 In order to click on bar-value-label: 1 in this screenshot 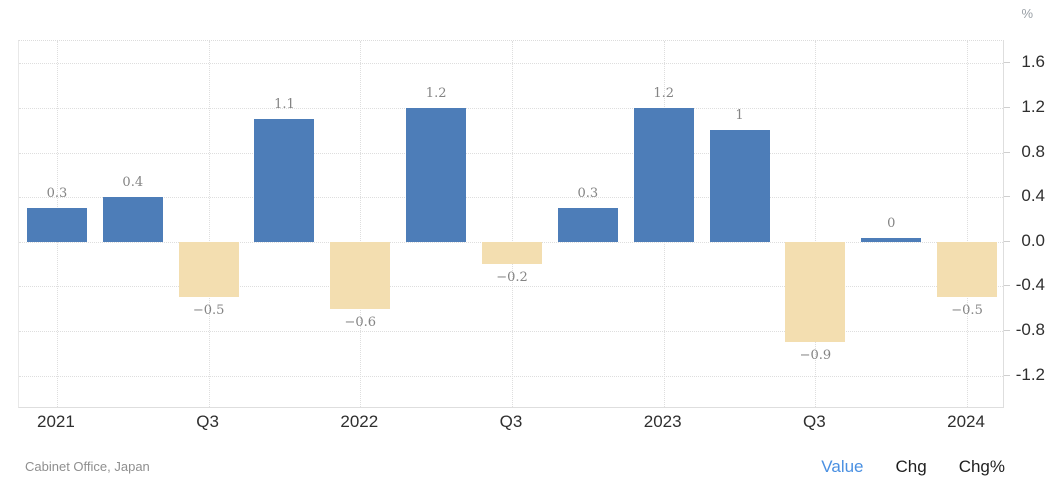, I will do `click(739, 116)`.